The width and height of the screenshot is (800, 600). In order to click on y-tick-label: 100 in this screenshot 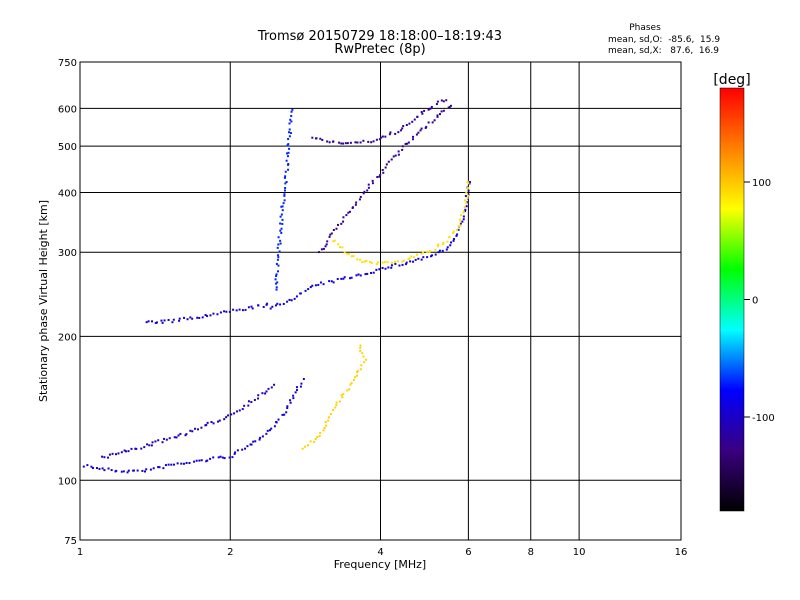, I will do `click(67, 481)`.